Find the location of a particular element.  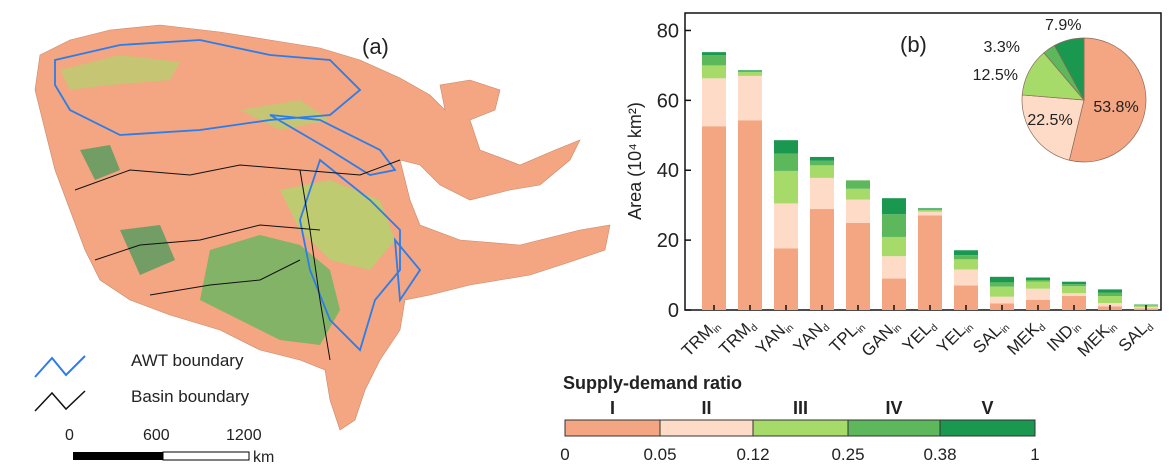

bar-GAN-in-IV is located at coordinates (894, 225).